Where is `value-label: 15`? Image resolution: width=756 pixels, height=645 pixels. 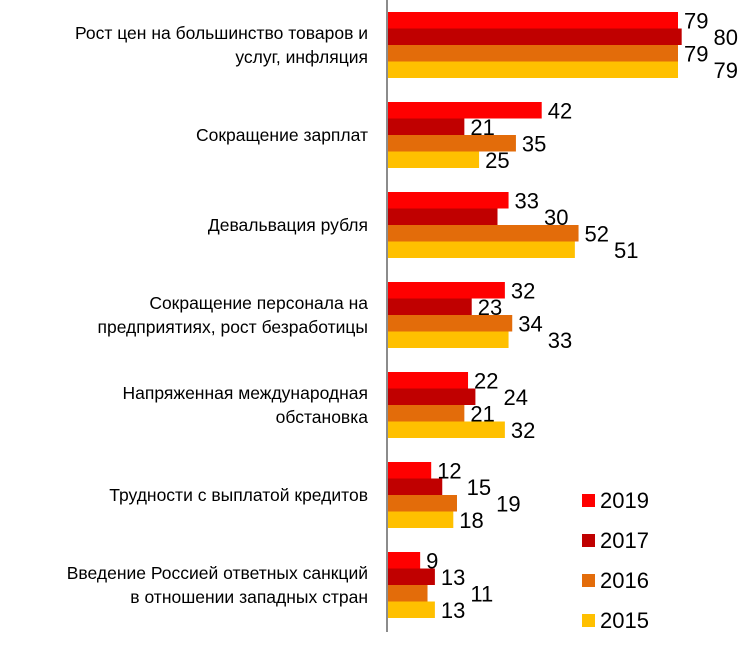
value-label: 15 is located at coordinates (479, 487).